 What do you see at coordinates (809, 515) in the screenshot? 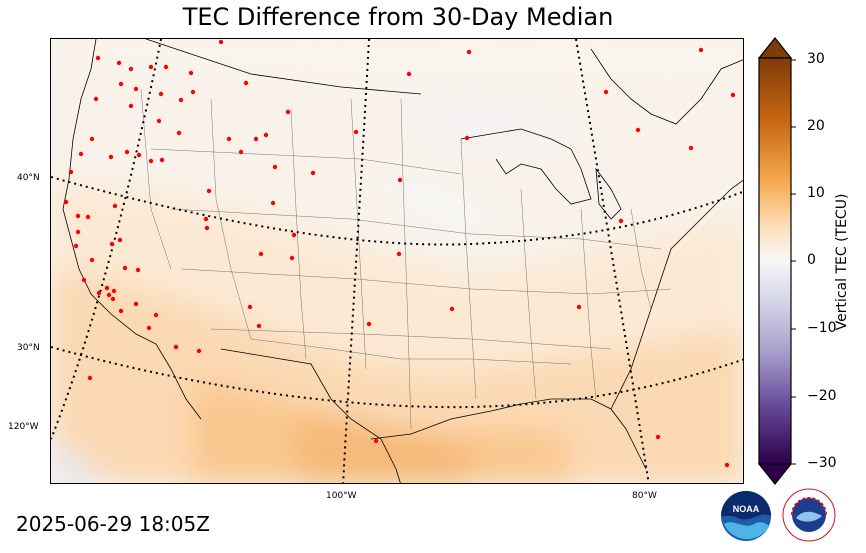
I see `nws-logo` at bounding box center [809, 515].